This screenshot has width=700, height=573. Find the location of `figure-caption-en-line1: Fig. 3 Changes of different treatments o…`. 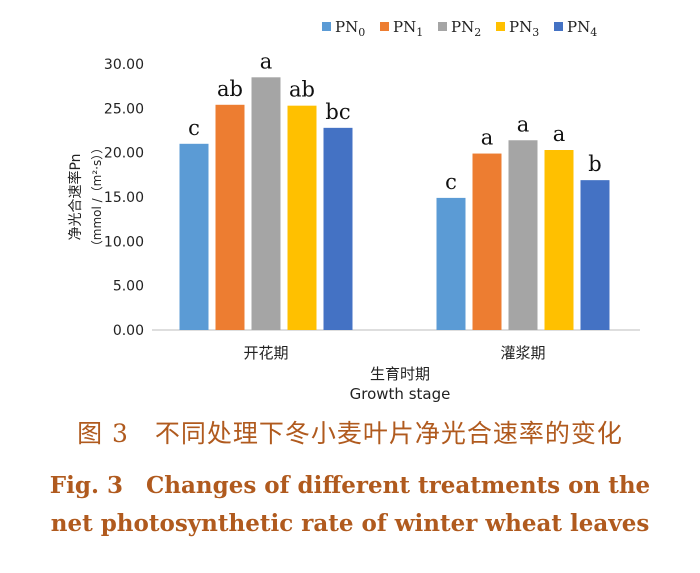

figure-caption-en-line1: Fig. 3 Changes of different treatments o… is located at coordinates (350, 485).